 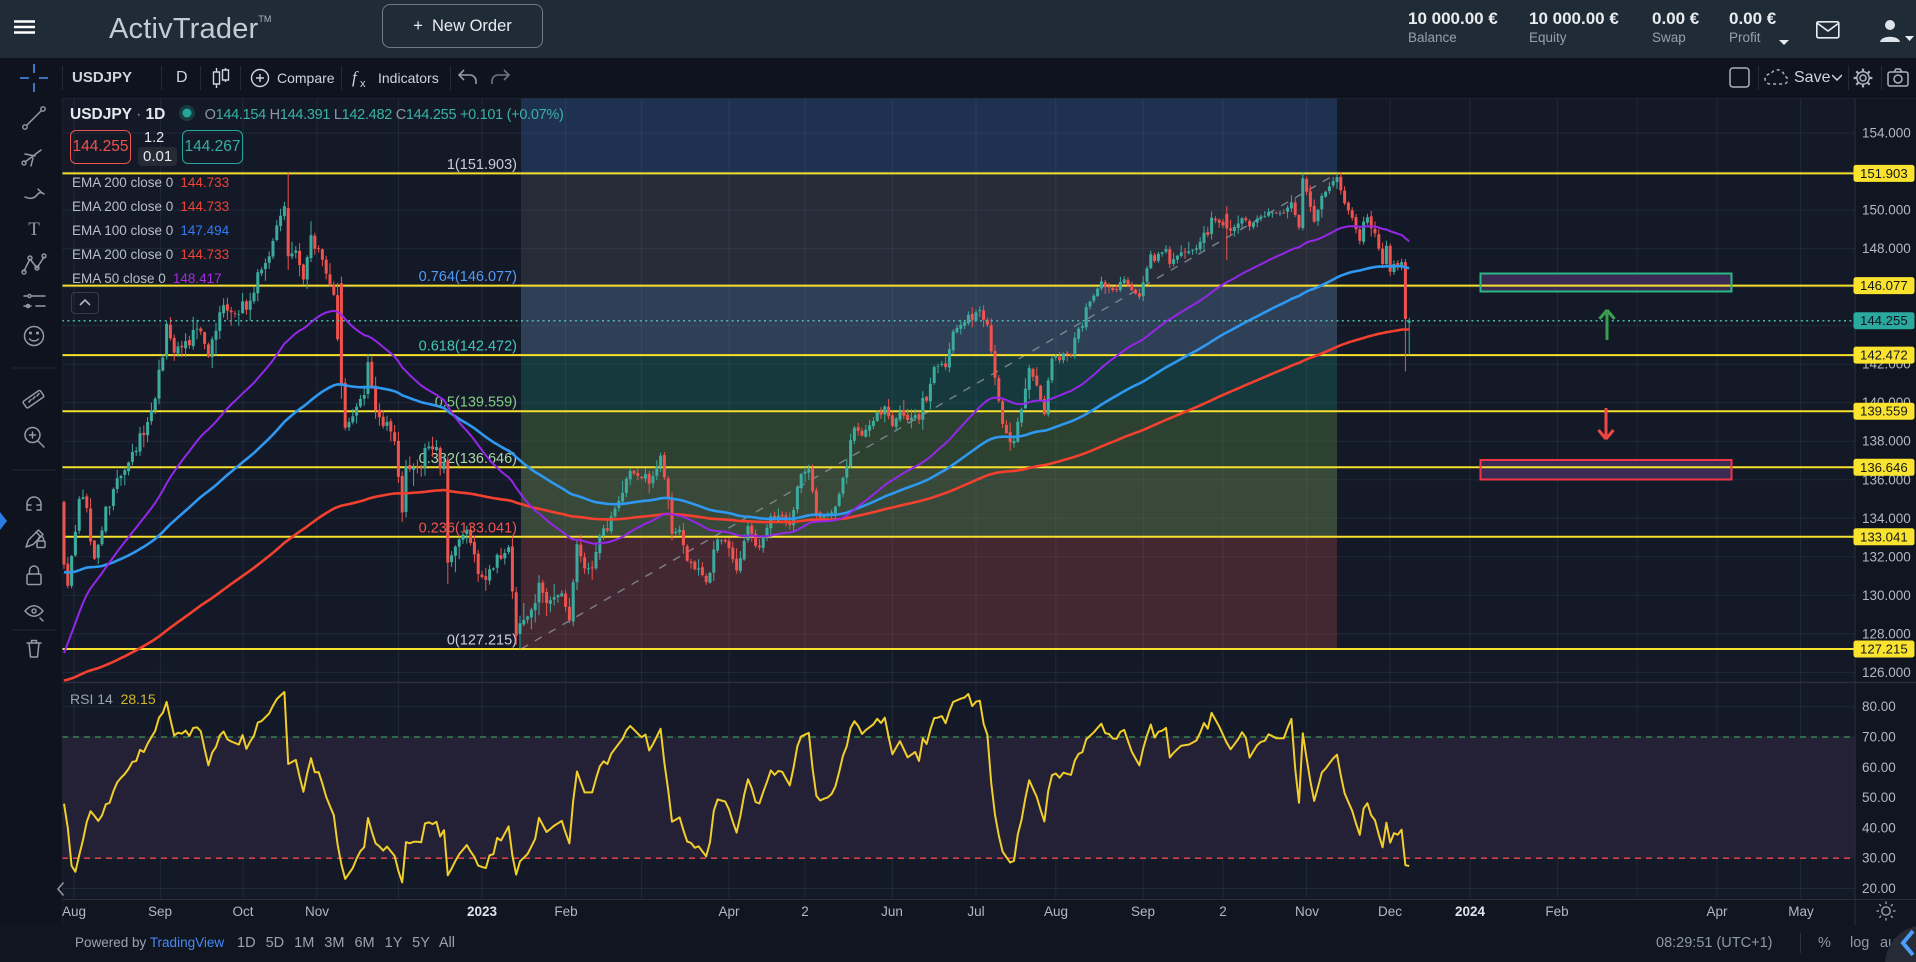 I want to click on svg-text: 0.618(142.472), so click(x=468, y=347).